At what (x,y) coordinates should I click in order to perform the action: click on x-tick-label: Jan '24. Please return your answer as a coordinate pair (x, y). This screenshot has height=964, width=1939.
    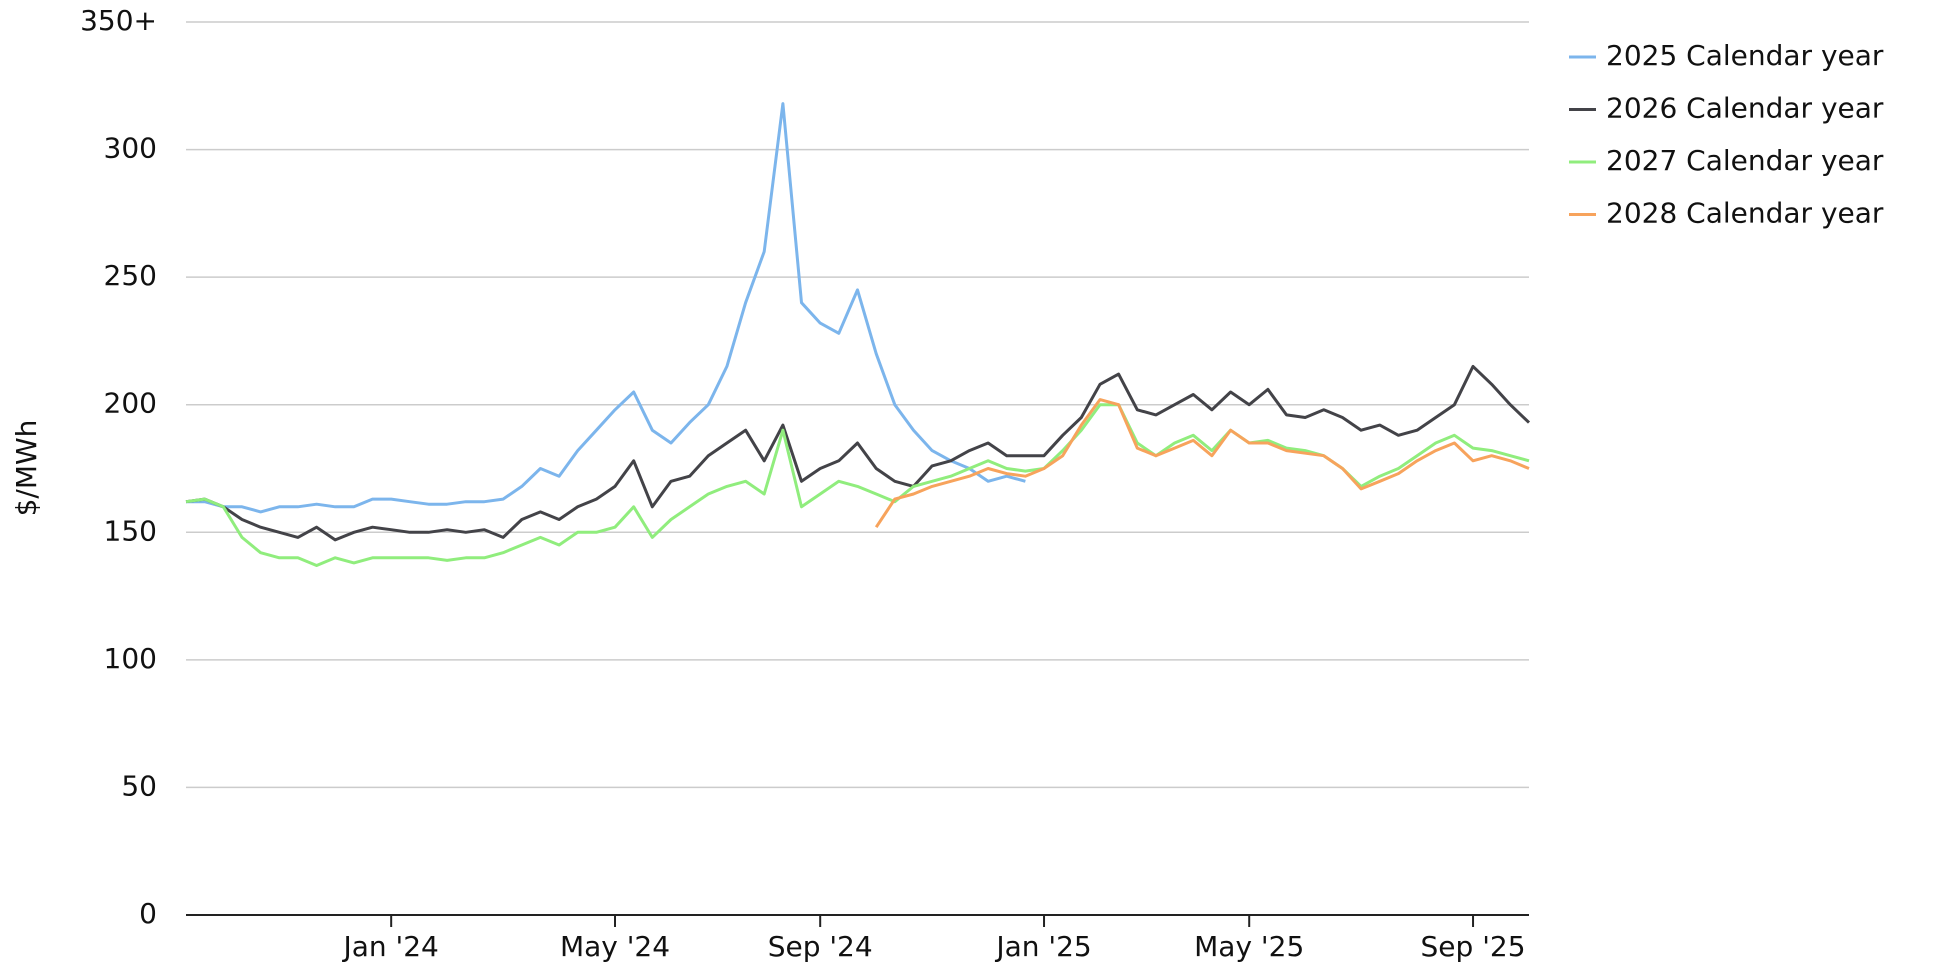
    Looking at the image, I should click on (389, 946).